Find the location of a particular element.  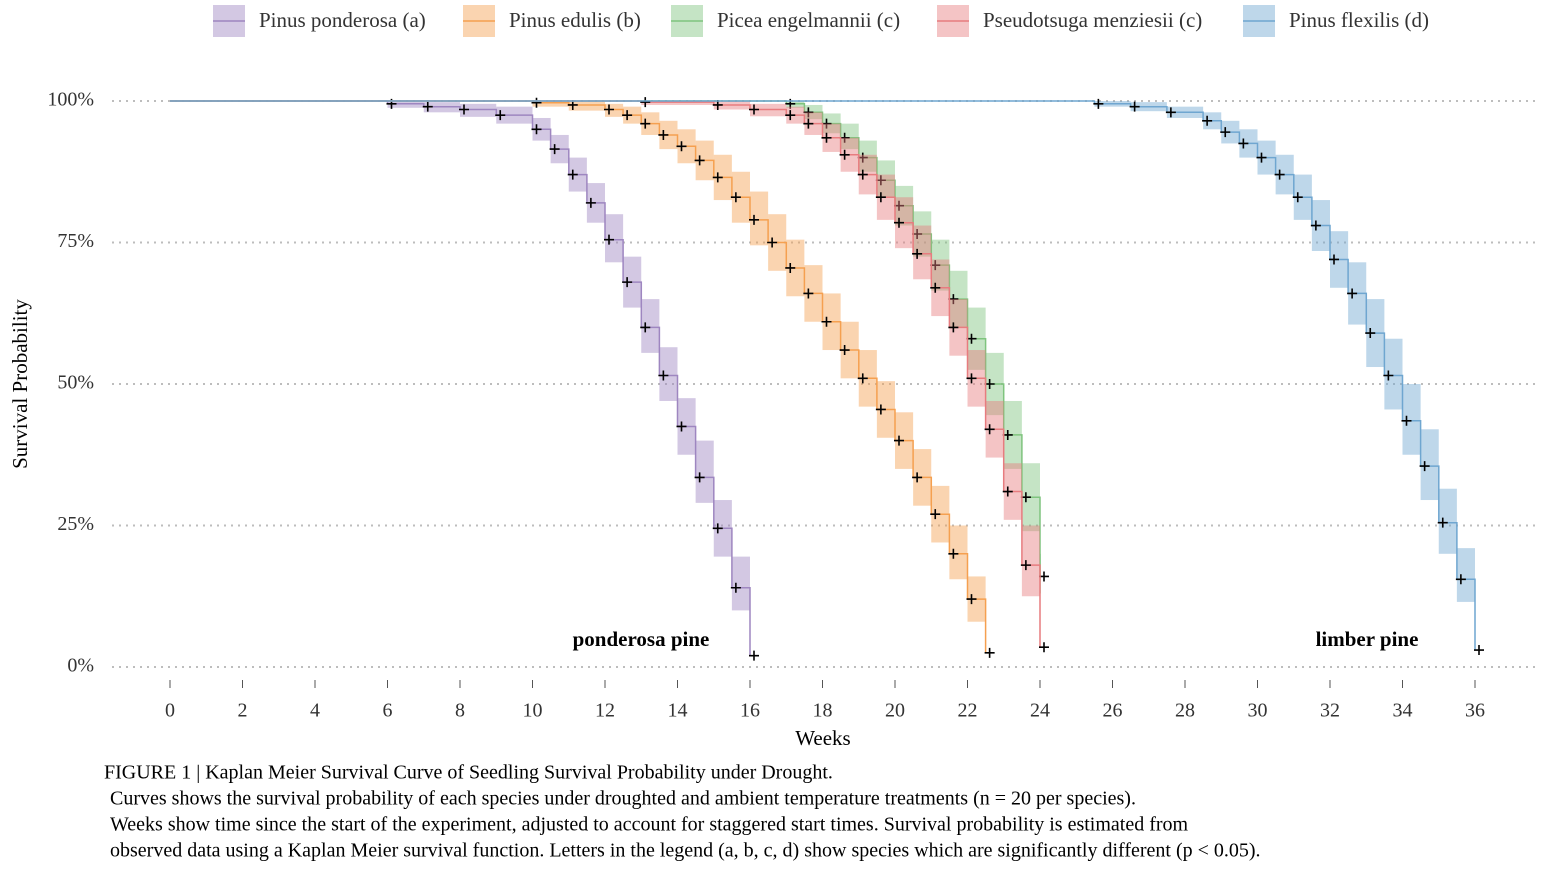

x-tick-label: 16 is located at coordinates (750, 711).